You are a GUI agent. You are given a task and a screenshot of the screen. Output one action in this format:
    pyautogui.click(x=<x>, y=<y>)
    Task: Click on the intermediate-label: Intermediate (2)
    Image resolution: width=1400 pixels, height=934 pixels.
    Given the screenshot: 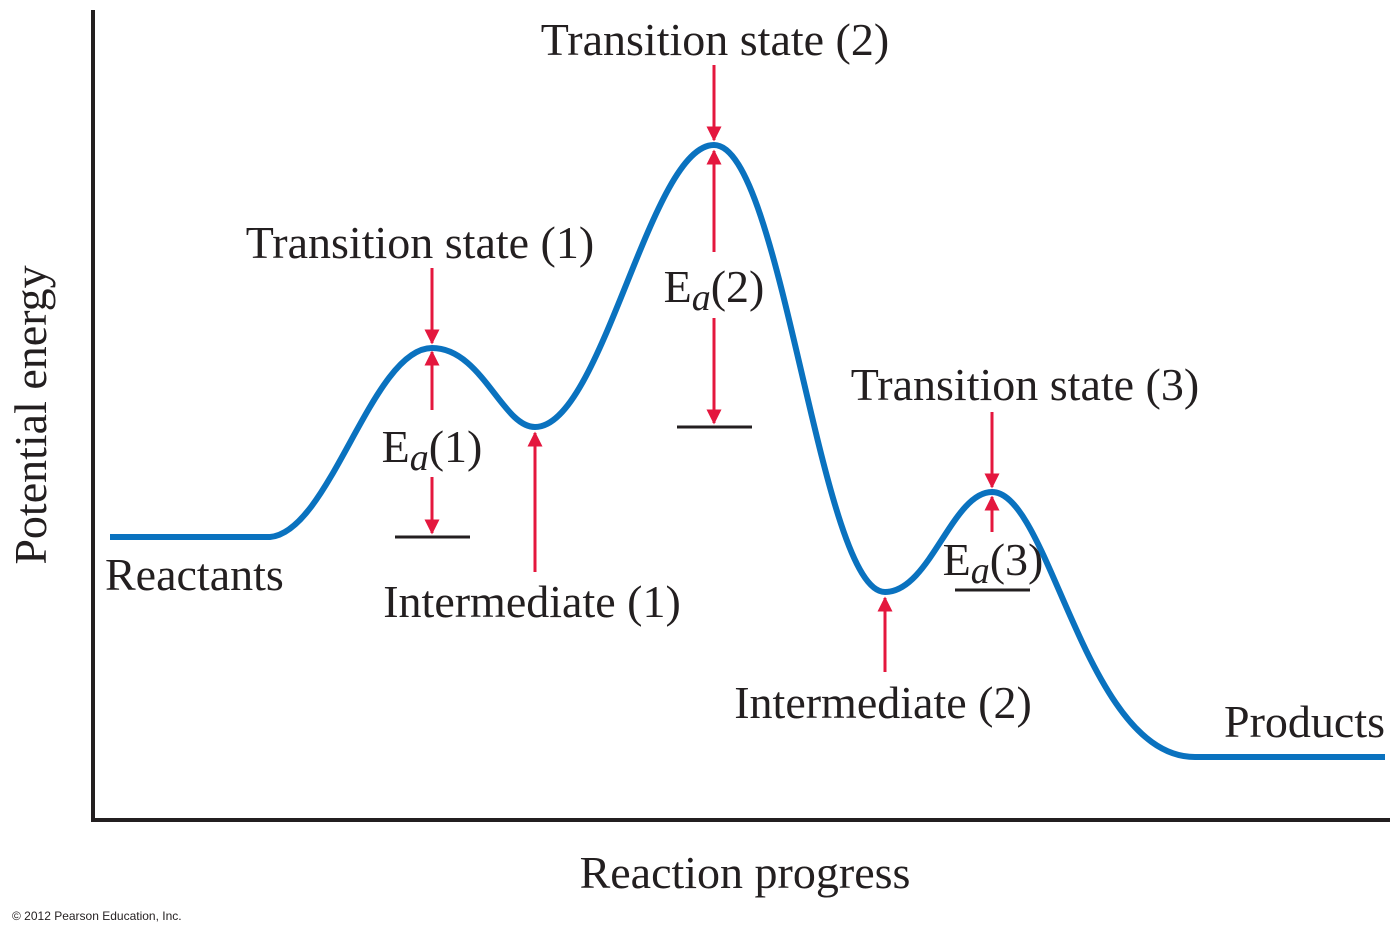 What is the action you would take?
    pyautogui.click(x=883, y=702)
    